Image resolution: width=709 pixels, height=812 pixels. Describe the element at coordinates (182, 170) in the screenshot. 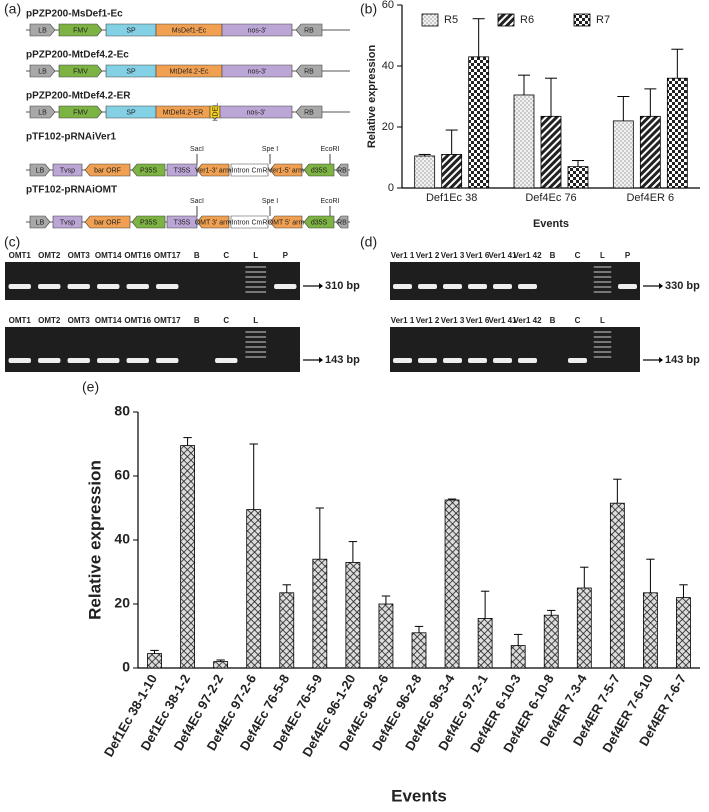

I see `part-label: T35S` at that location.